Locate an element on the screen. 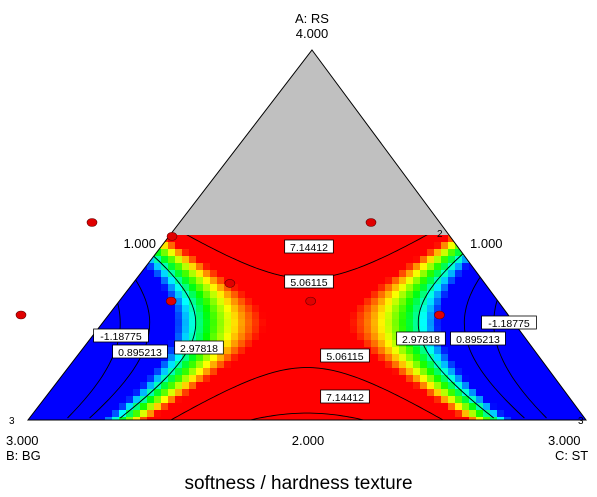 The width and height of the screenshot is (597, 497). edge-right-a-label: 1.000 is located at coordinates (486, 243).